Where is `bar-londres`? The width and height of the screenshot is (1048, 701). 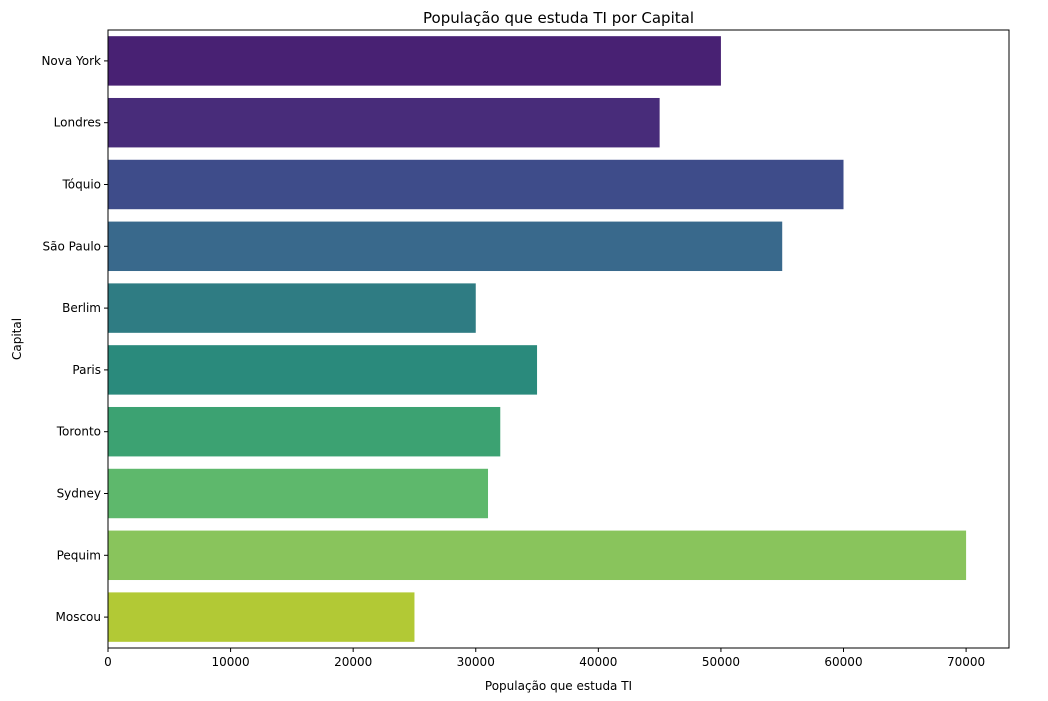 bar-londres is located at coordinates (384, 122).